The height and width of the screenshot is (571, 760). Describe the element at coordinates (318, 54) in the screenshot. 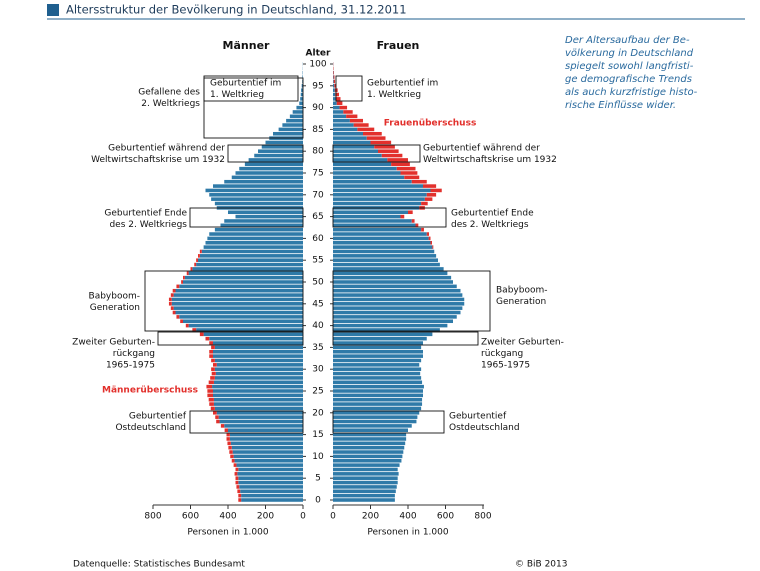

I see `age-axis-title: Alter` at that location.